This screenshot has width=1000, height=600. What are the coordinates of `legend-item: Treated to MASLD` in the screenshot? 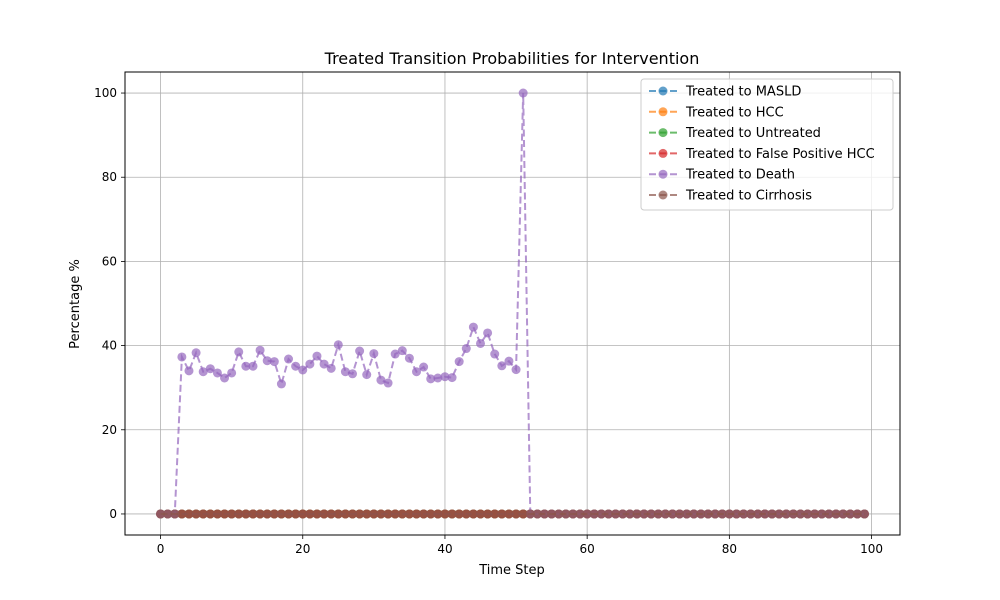 It's located at (725, 92).